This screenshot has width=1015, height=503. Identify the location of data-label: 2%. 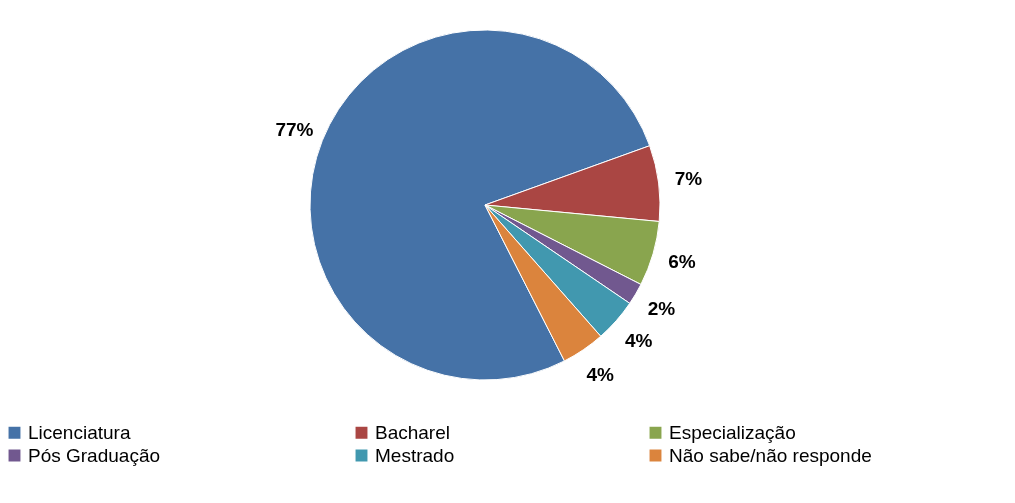
(661, 309).